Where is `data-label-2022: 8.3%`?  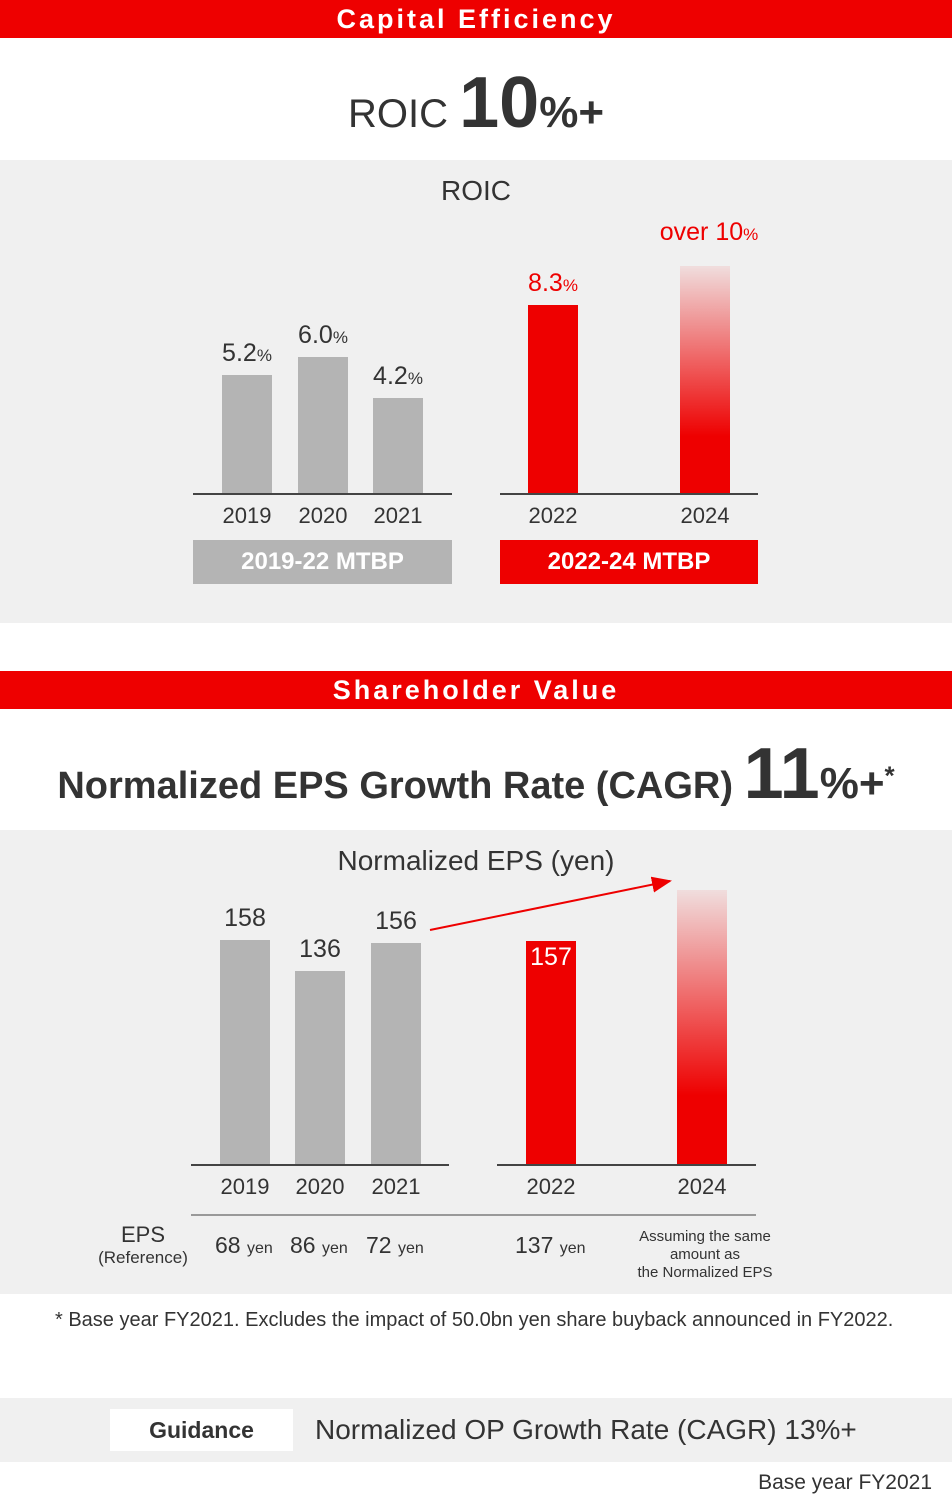
data-label-2022: 8.3% is located at coordinates (553, 282).